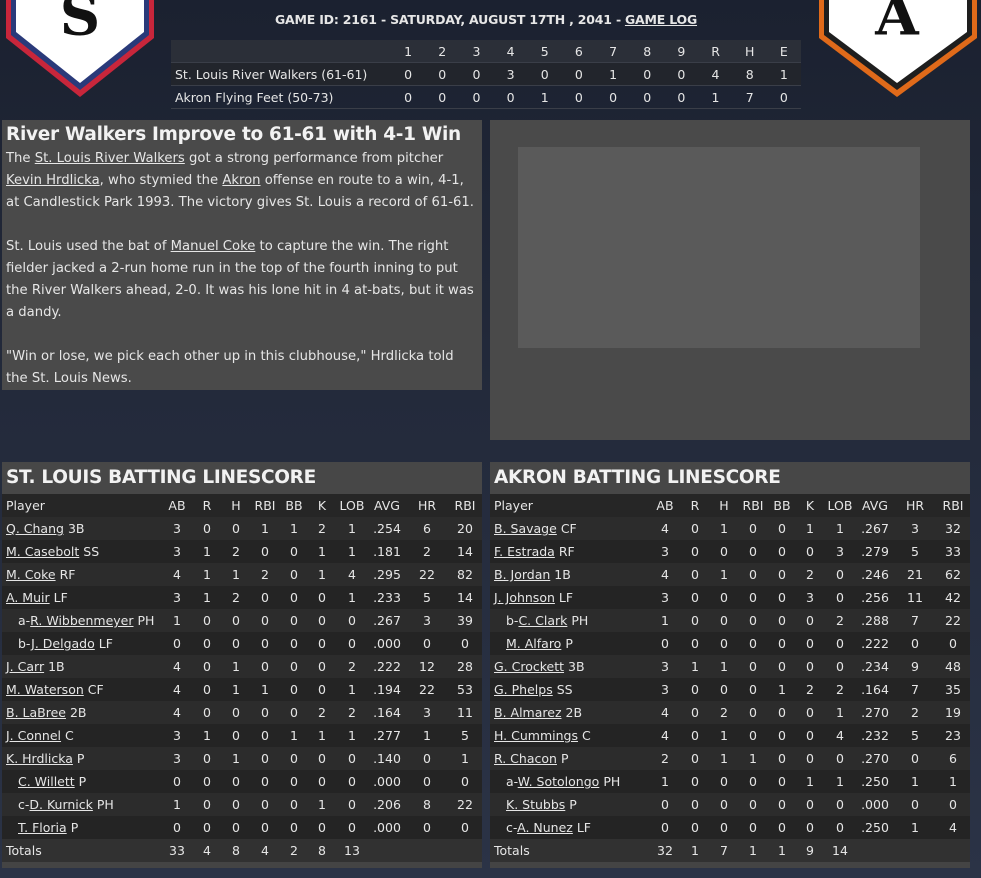 This screenshot has height=878, width=981. I want to click on player-link: Q. Chang, so click(35, 528).